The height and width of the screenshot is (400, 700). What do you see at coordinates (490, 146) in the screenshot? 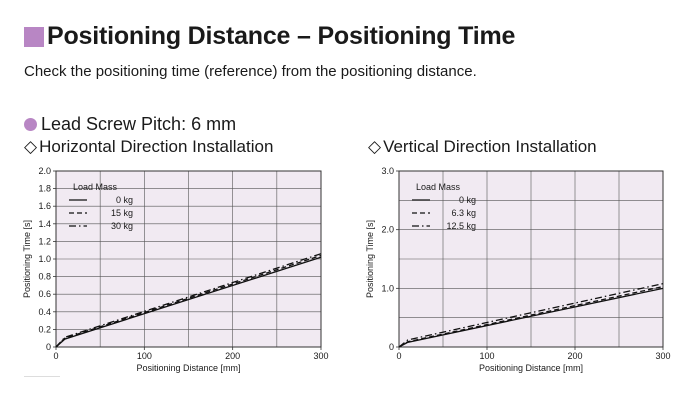
I see `chart-title-vertical: Vertical Direction Installation` at bounding box center [490, 146].